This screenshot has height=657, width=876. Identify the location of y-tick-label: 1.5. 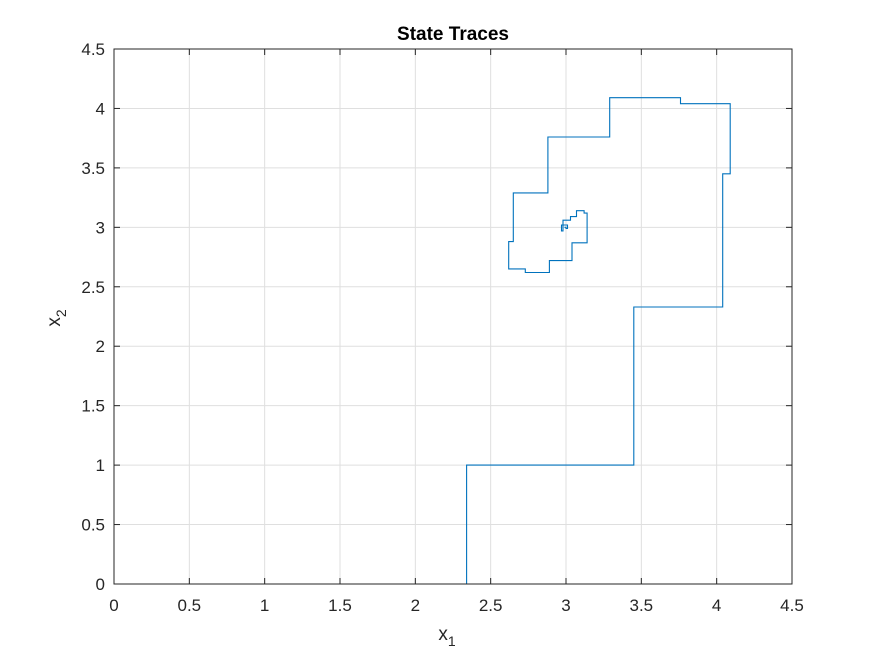
(93, 406).